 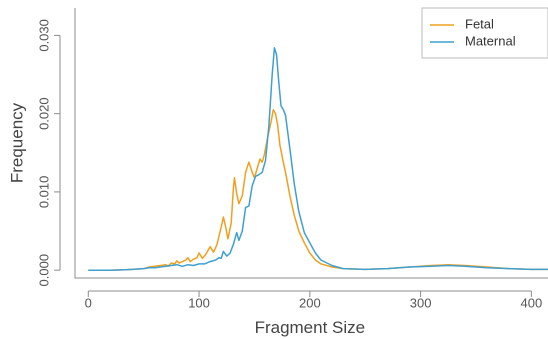 What do you see at coordinates (43, 35) in the screenshot?
I see `y-tick-label: 0.030` at bounding box center [43, 35].